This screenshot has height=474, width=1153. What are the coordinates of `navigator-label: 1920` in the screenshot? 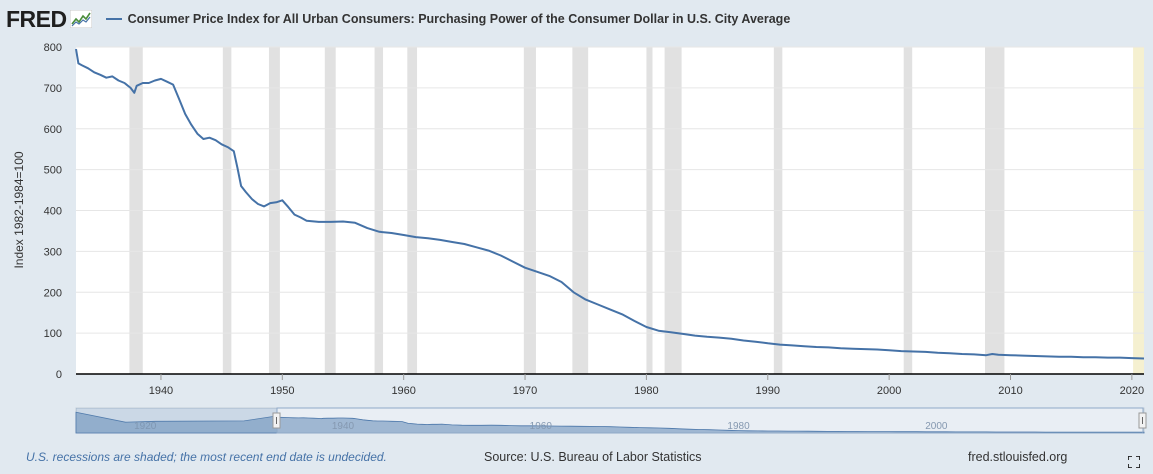 It's located at (145, 426).